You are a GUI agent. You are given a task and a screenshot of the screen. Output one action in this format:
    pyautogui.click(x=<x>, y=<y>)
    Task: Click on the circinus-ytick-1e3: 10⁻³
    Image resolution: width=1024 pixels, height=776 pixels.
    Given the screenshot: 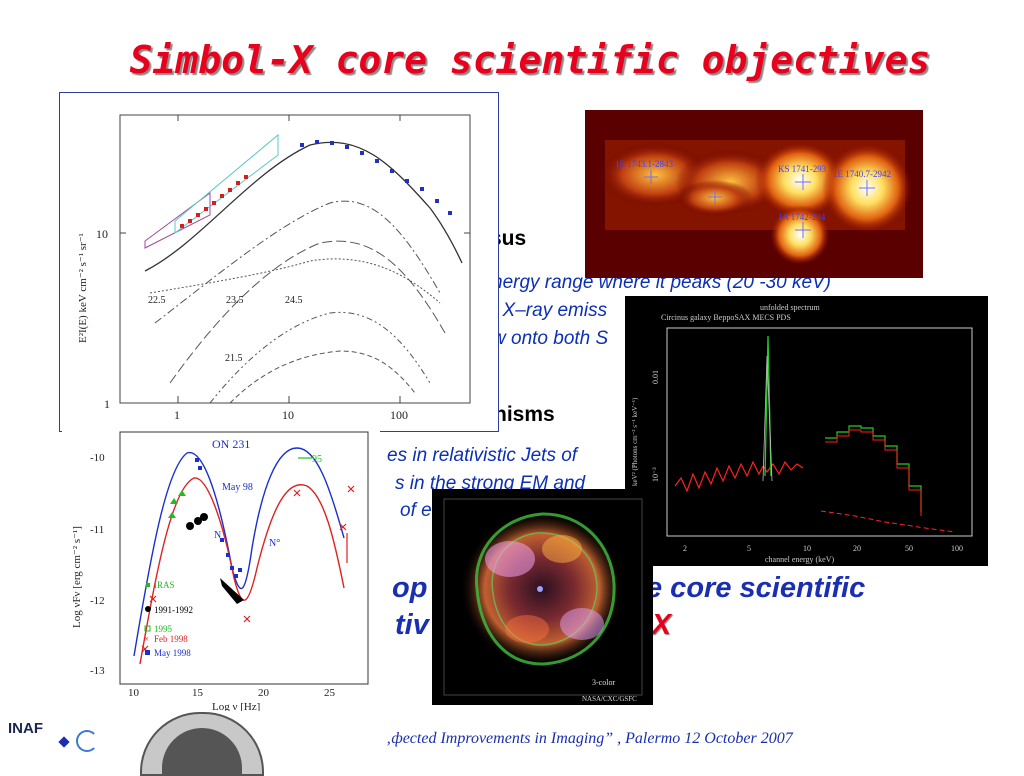 What is the action you would take?
    pyautogui.click(x=655, y=474)
    